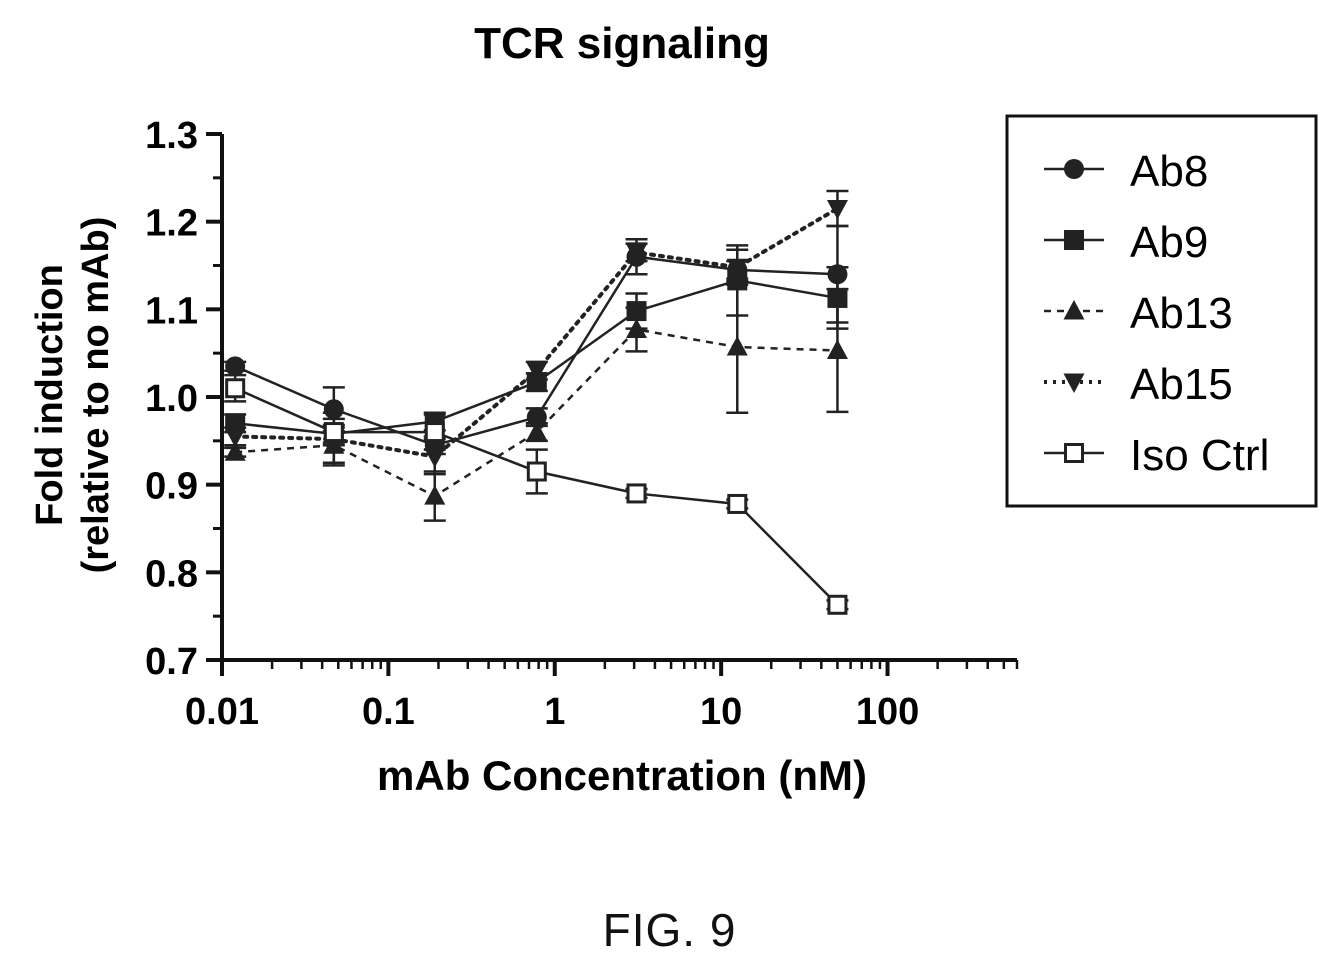  I want to click on legend-label-ab9: Ab9, so click(1169, 242).